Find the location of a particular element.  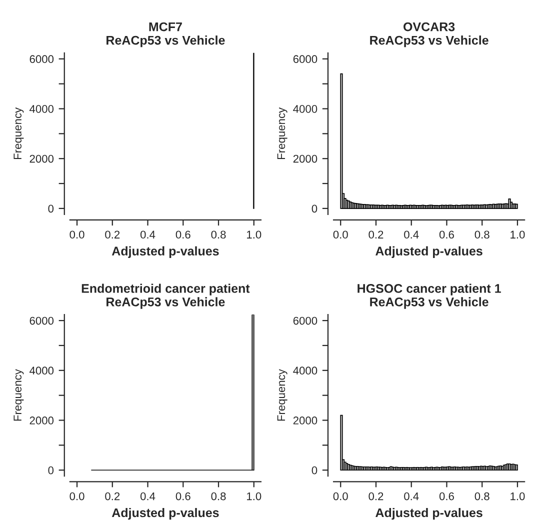

chart-title: HGSOC cancer patient 1 ReACp53 vs Vehicle is located at coordinates (429, 296).